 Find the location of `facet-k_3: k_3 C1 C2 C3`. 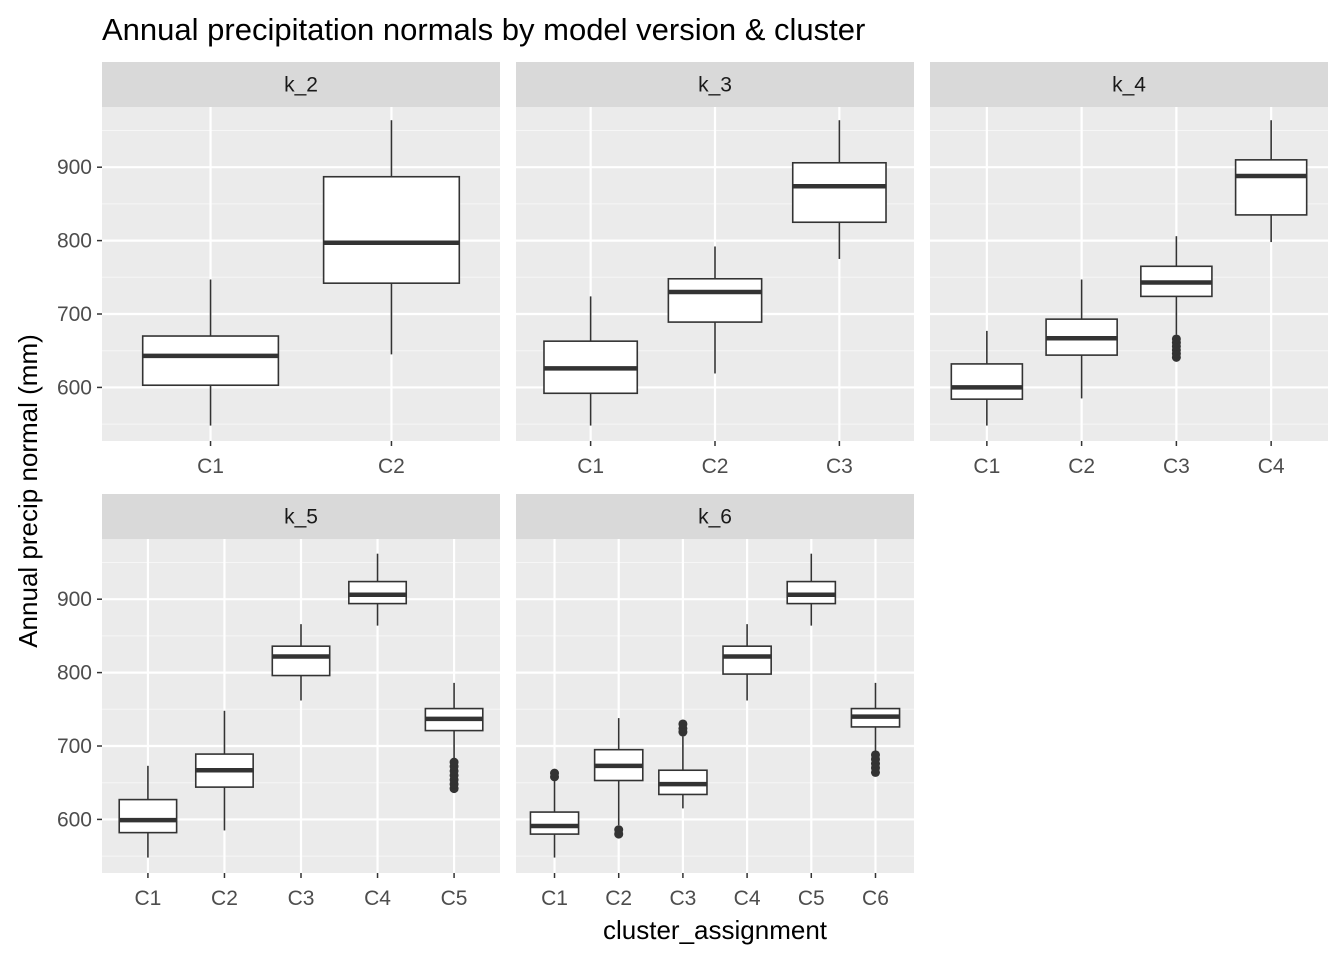

facet-k_3: k_3 C1 C2 C3 is located at coordinates (715, 270).